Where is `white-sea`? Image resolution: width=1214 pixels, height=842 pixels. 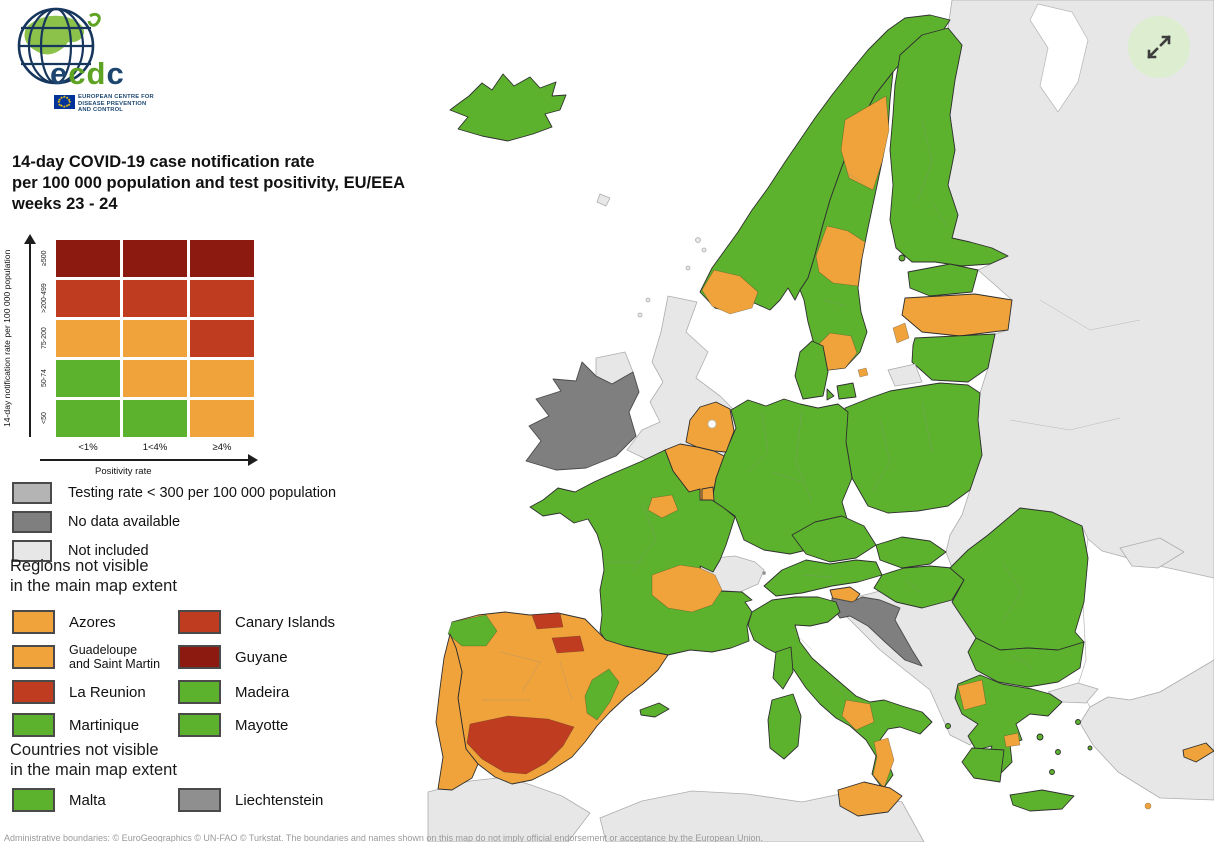 white-sea is located at coordinates (1059, 58).